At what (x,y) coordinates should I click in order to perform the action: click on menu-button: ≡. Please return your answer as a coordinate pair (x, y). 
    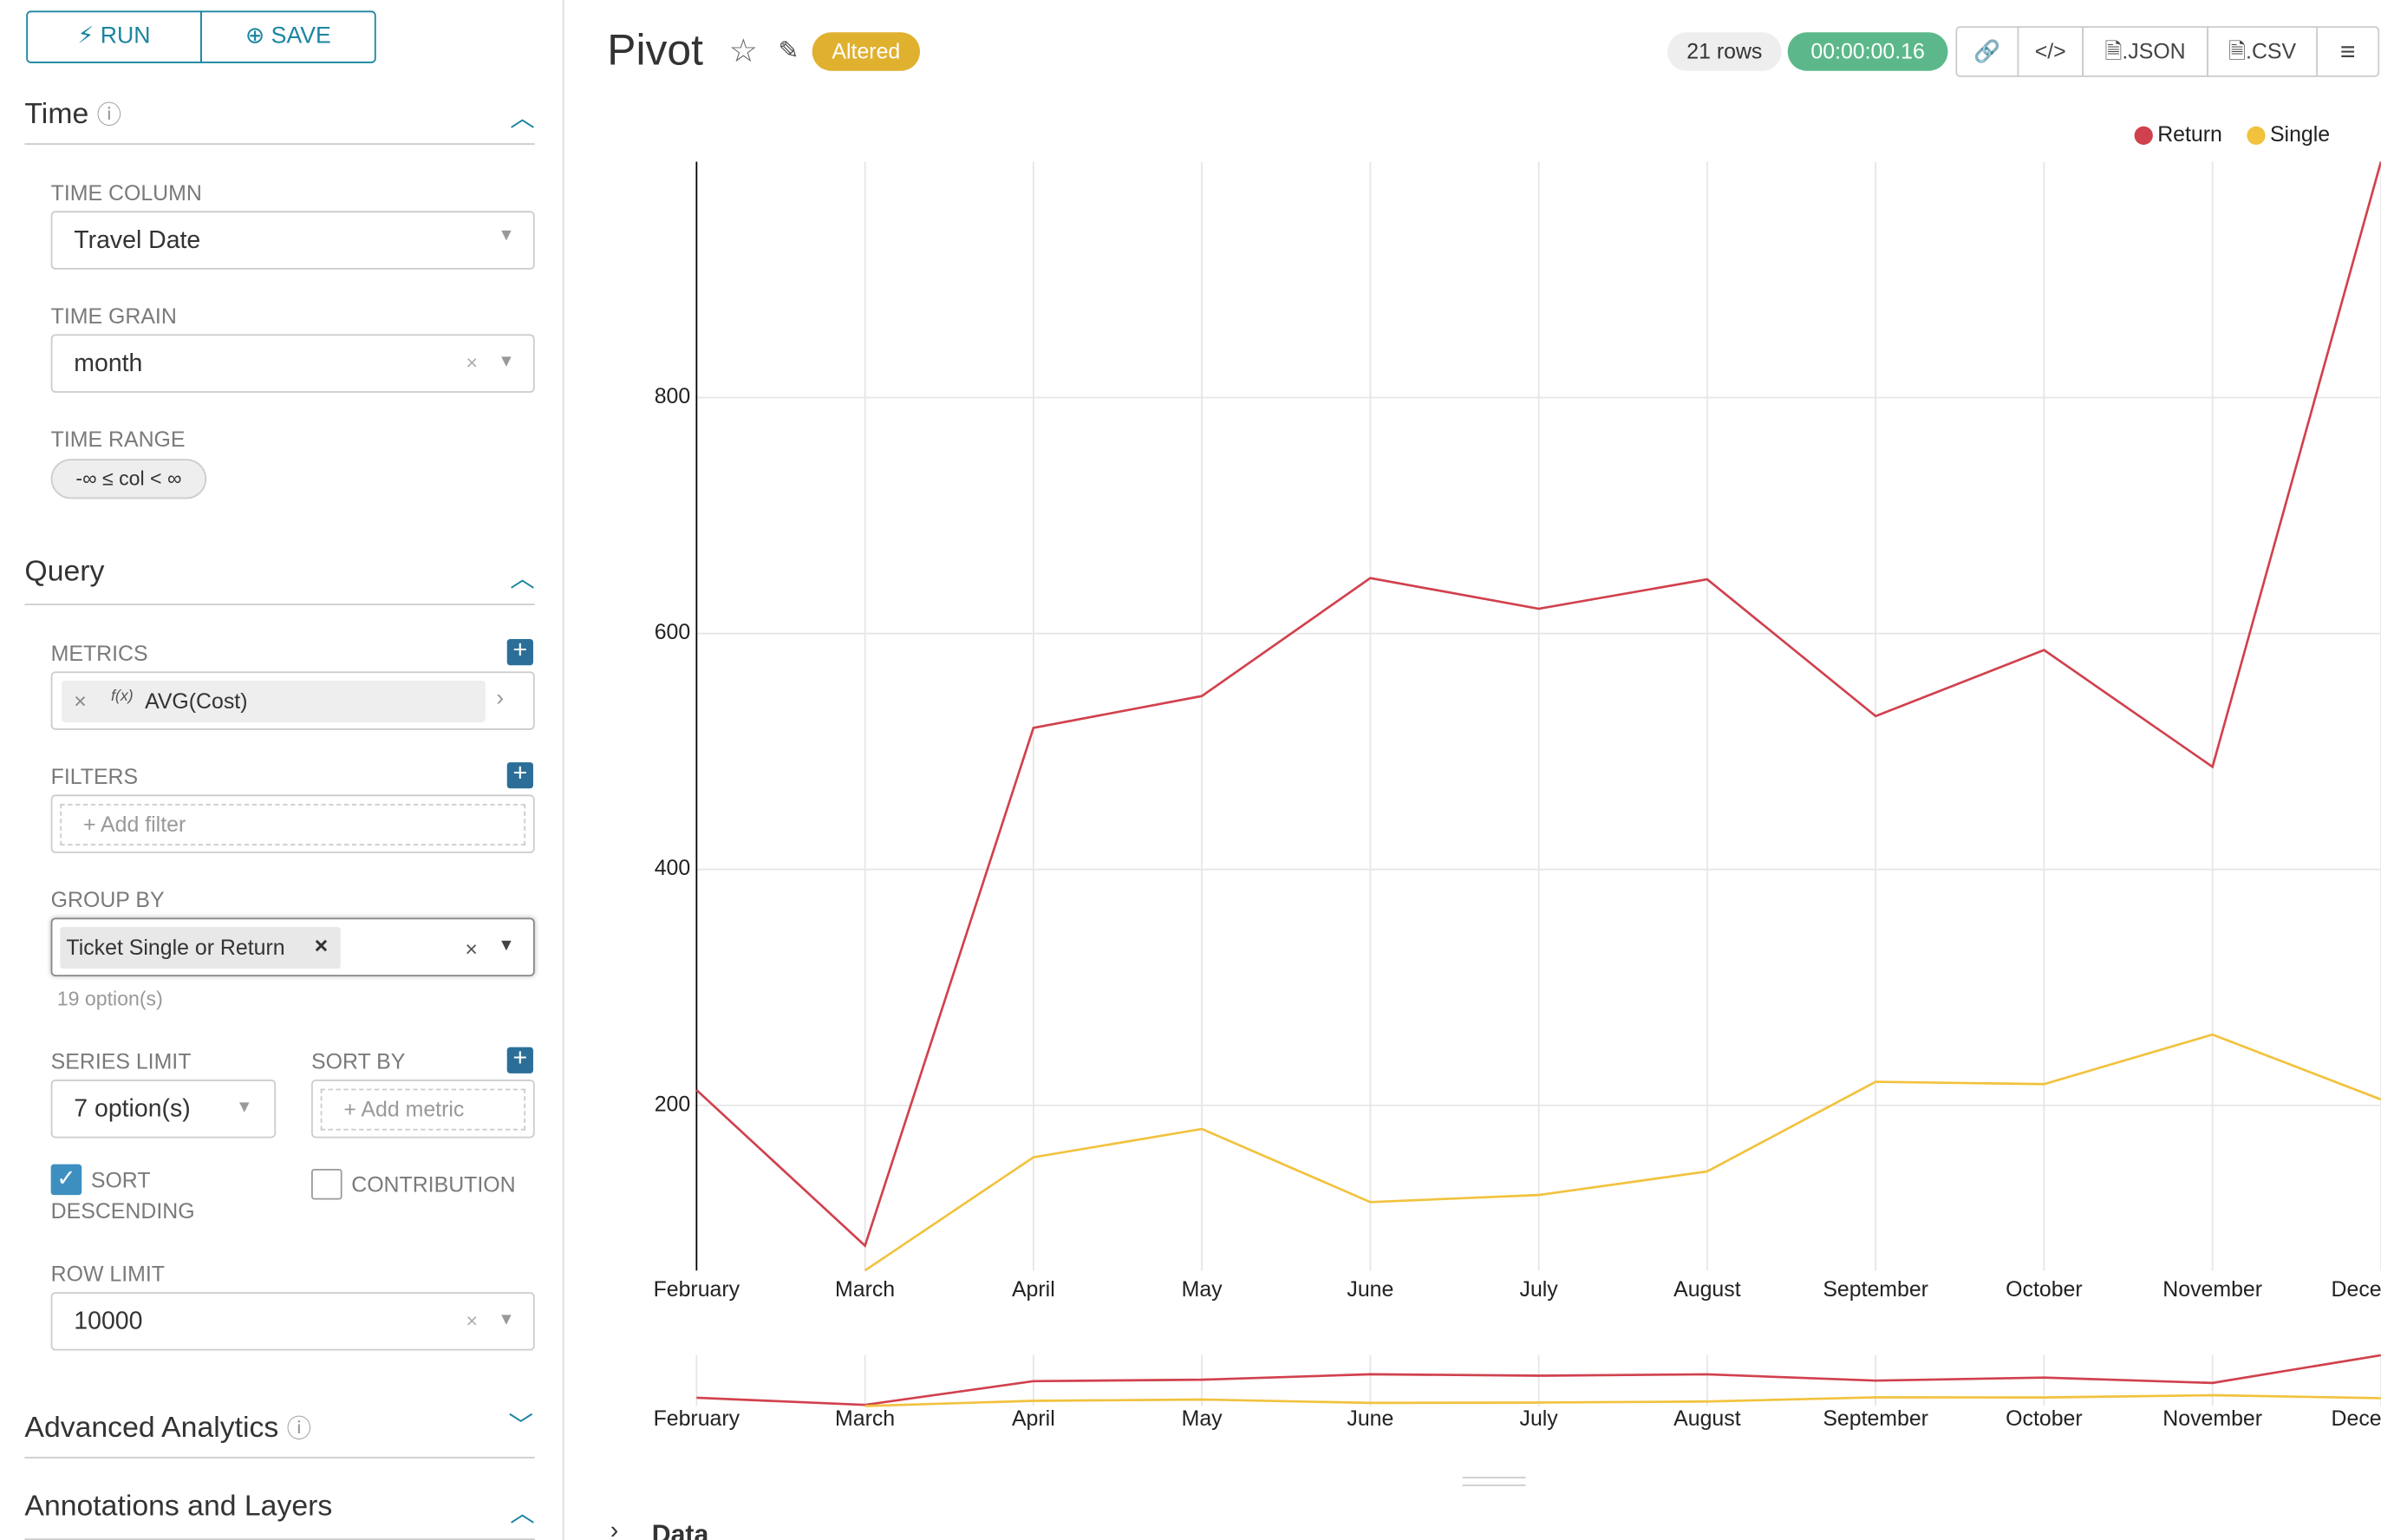
    Looking at the image, I should click on (2348, 51).